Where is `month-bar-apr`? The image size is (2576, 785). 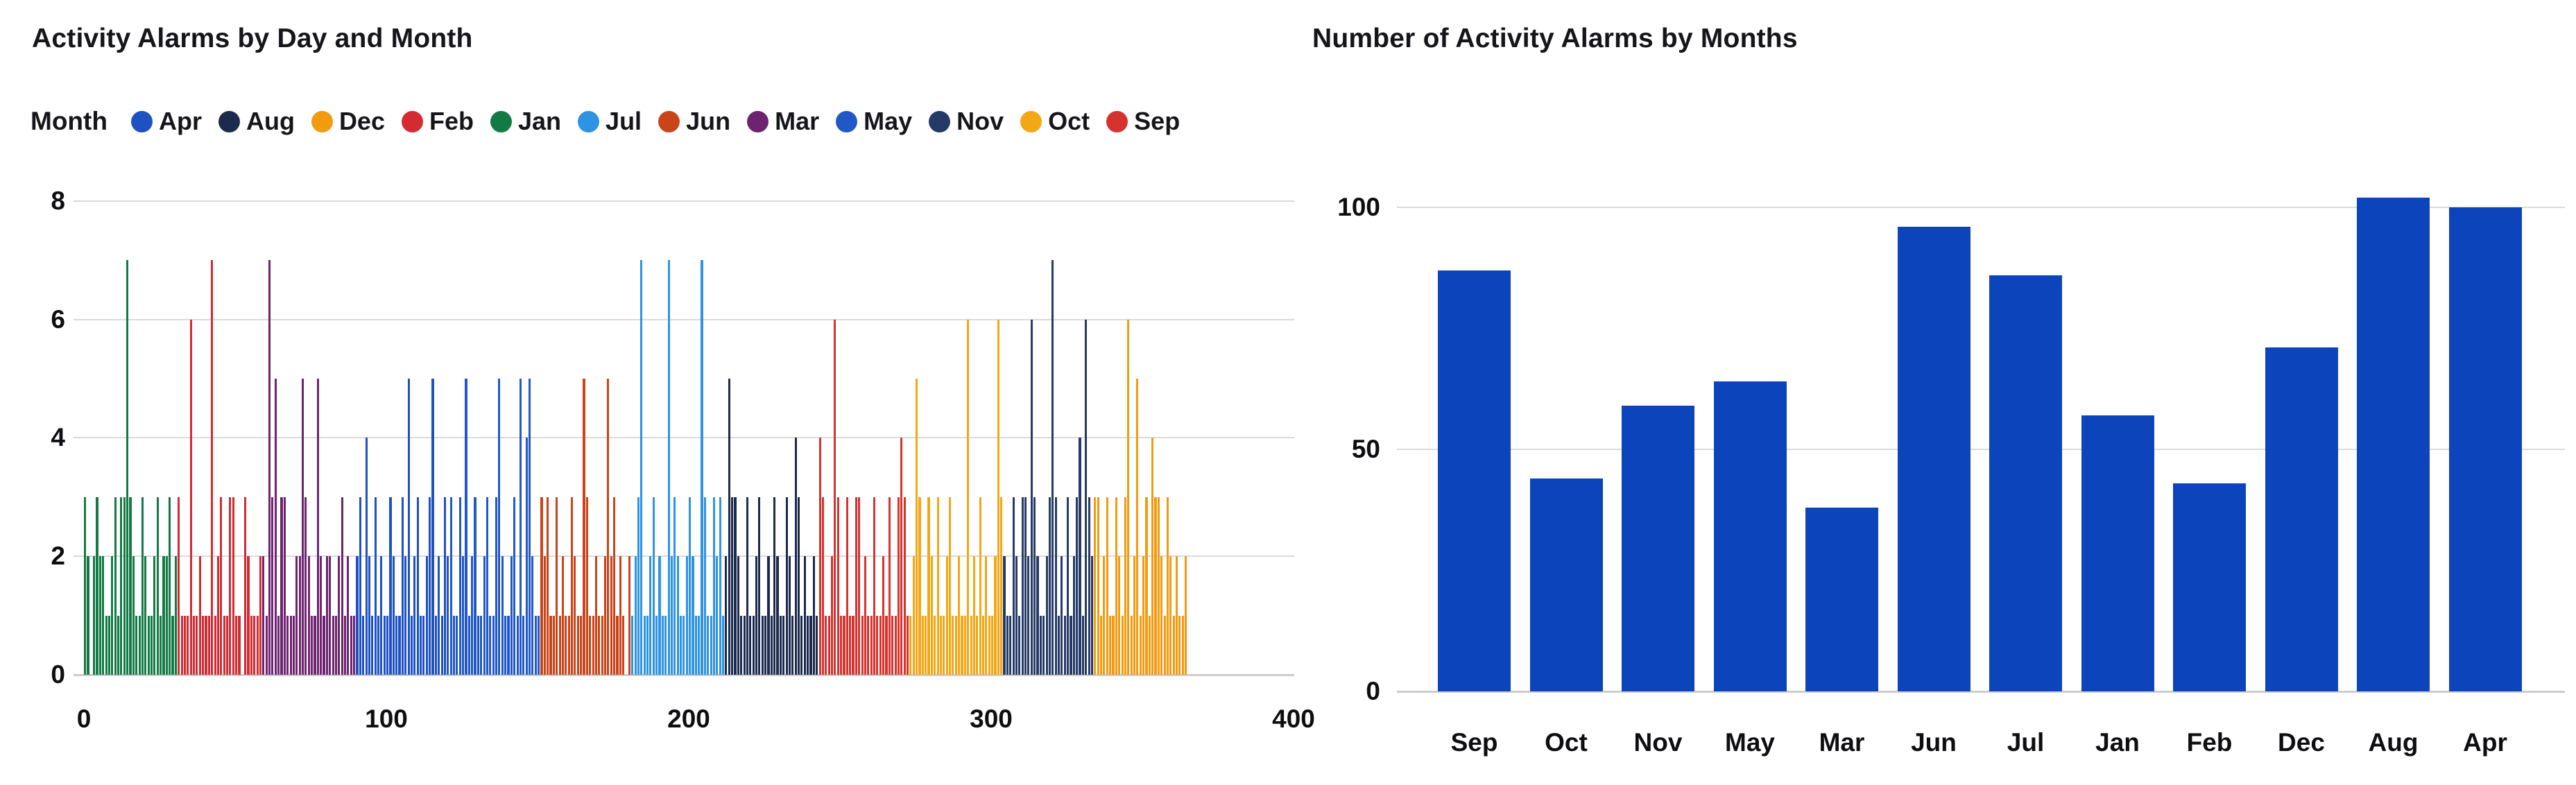
month-bar-apr is located at coordinates (2485, 449).